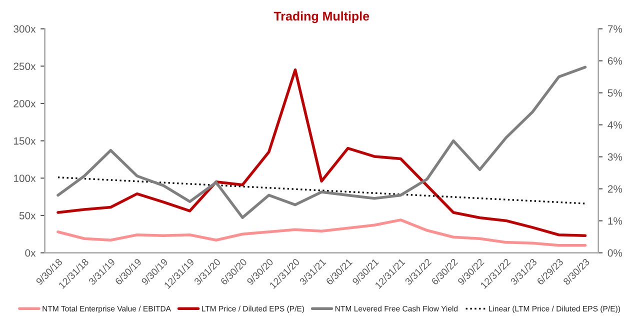 Image resolution: width=640 pixels, height=320 pixels. Describe the element at coordinates (27, 216) in the screenshot. I see `y-tick-label: 50x` at that location.